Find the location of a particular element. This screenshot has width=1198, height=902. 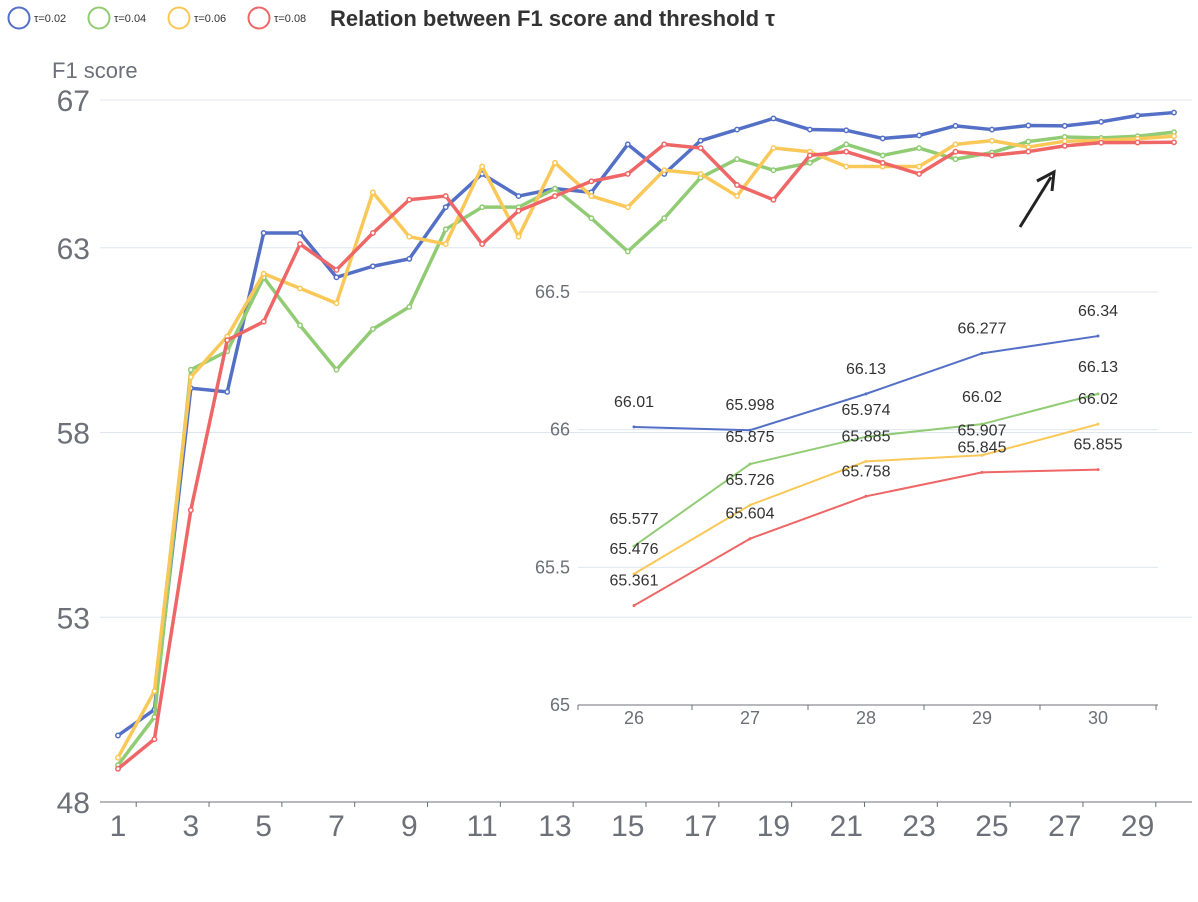

x-tick-label: 3 is located at coordinates (190, 826).